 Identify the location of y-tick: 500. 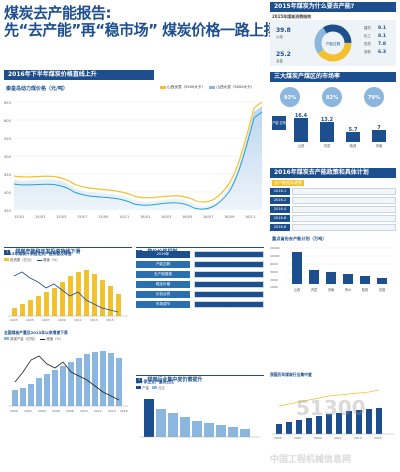
(8, 157).